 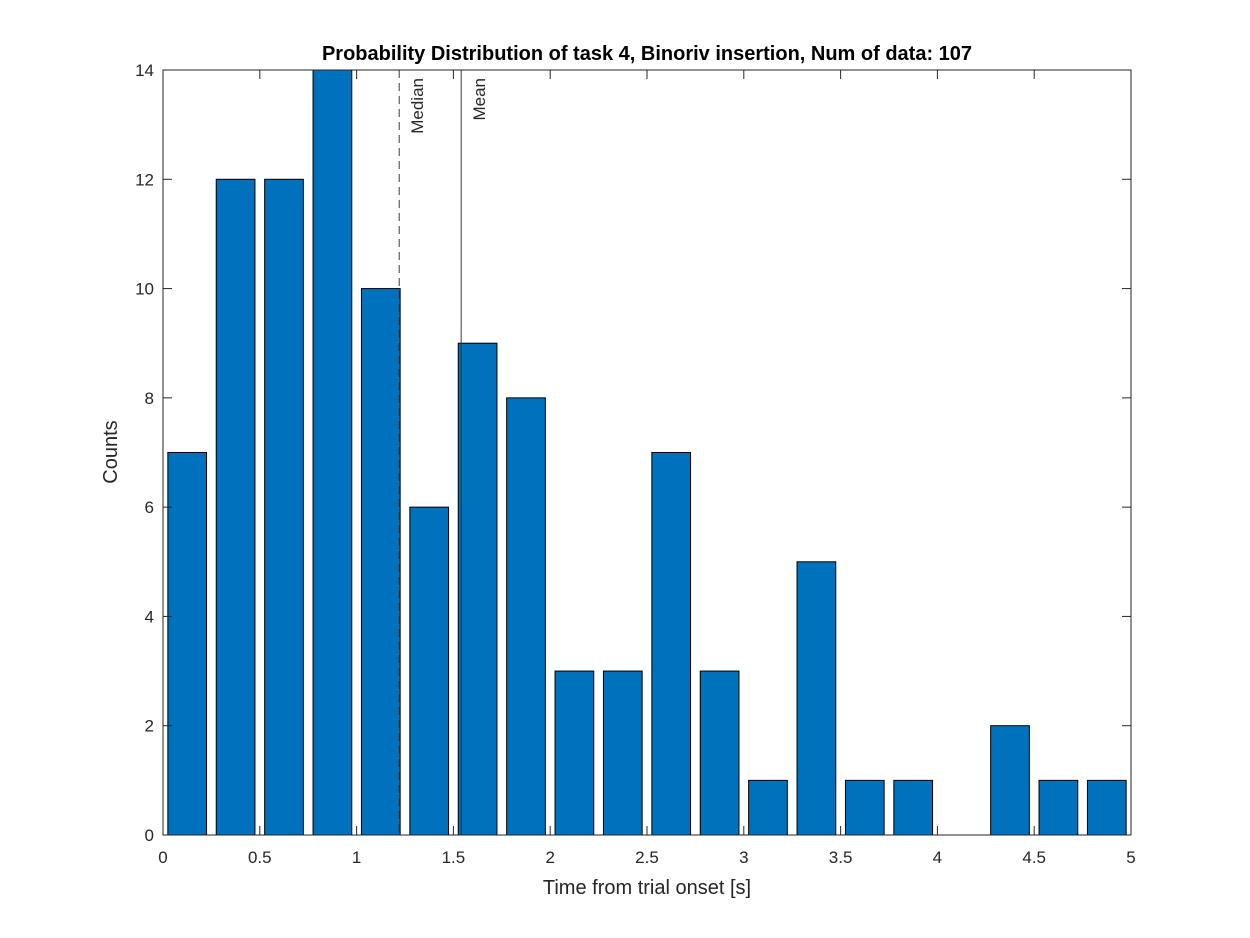 I want to click on y-tick-label: 14, so click(x=144, y=70).